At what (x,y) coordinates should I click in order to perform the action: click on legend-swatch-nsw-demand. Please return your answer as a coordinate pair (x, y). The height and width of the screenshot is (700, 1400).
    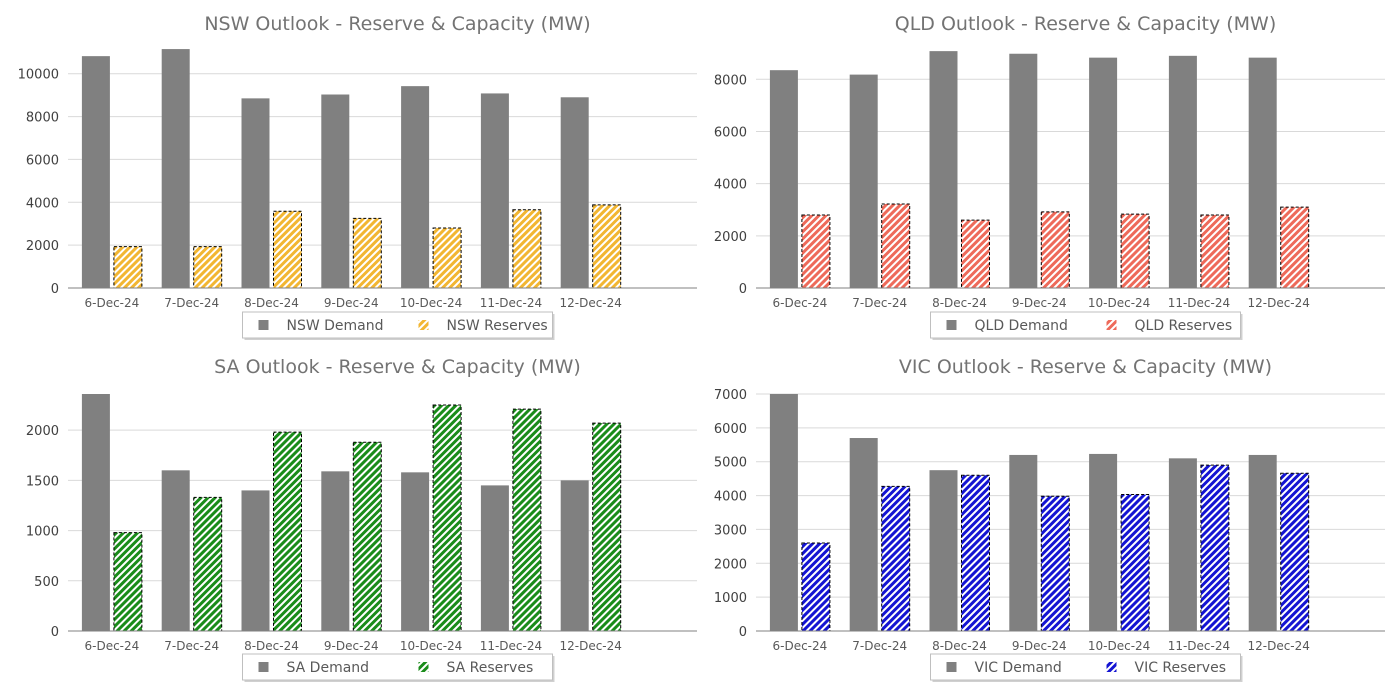
    Looking at the image, I should click on (263, 325).